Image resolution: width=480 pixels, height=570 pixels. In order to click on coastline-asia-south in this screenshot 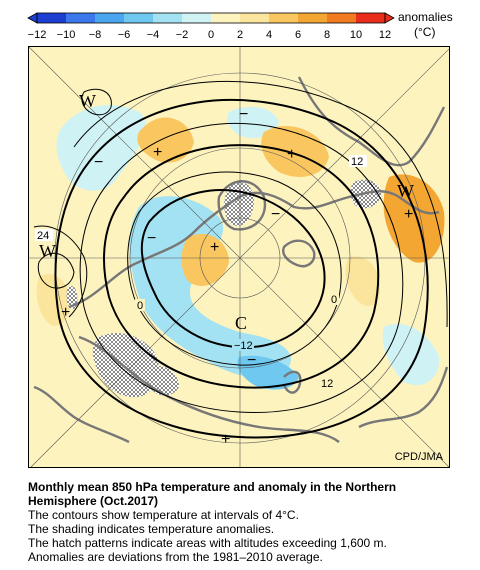, I will do `click(209, 389)`.